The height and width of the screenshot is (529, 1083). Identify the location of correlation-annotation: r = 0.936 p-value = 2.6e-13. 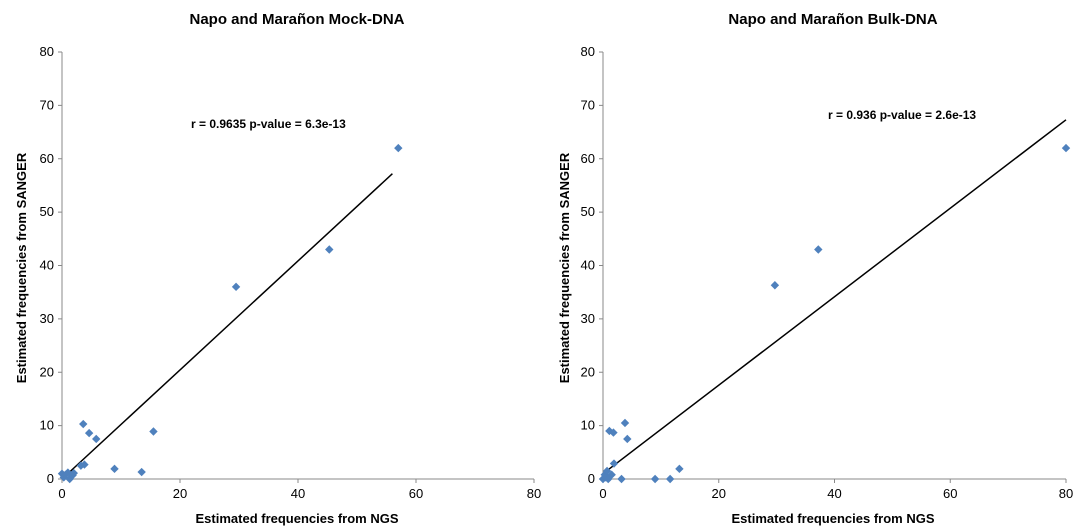
(902, 115).